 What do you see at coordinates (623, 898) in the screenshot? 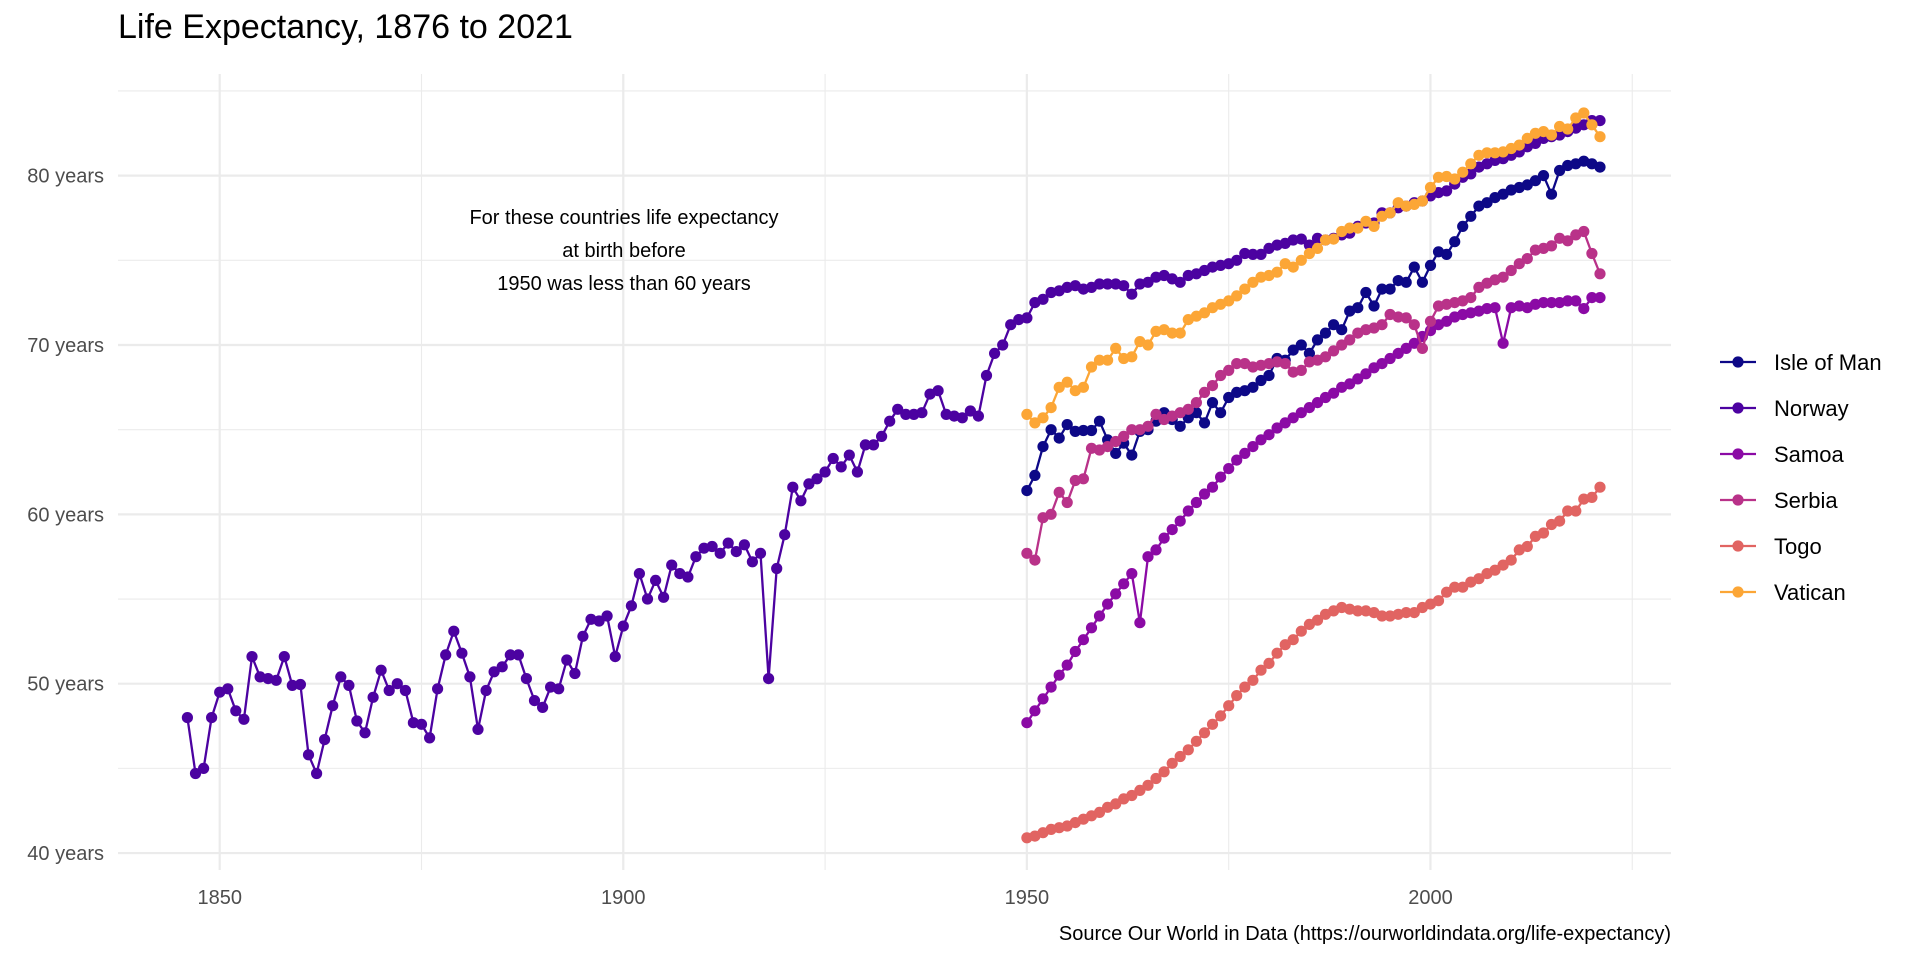
I see `x-tick-label: 1900` at bounding box center [623, 898].